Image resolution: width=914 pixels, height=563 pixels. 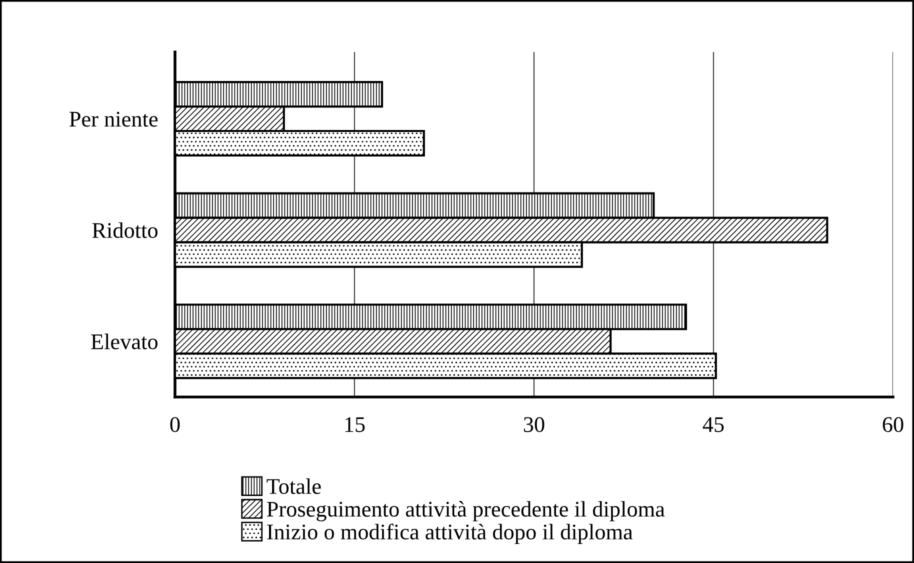 I want to click on legend-label: Inizio o modifica attività dopo il diploma, so click(x=450, y=534).